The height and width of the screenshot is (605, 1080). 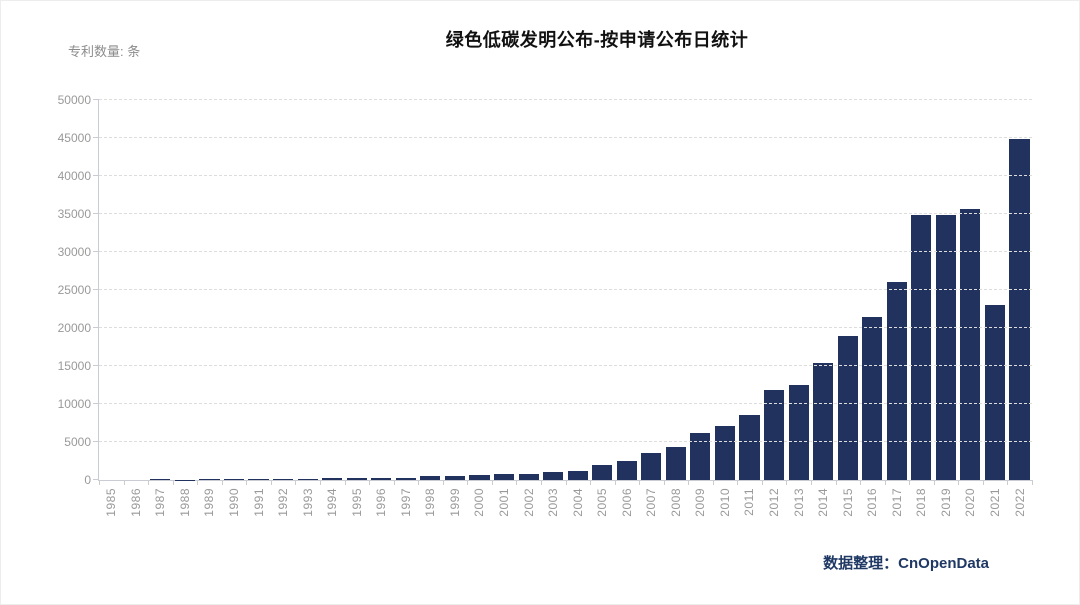 I want to click on bar-2013, so click(x=798, y=432).